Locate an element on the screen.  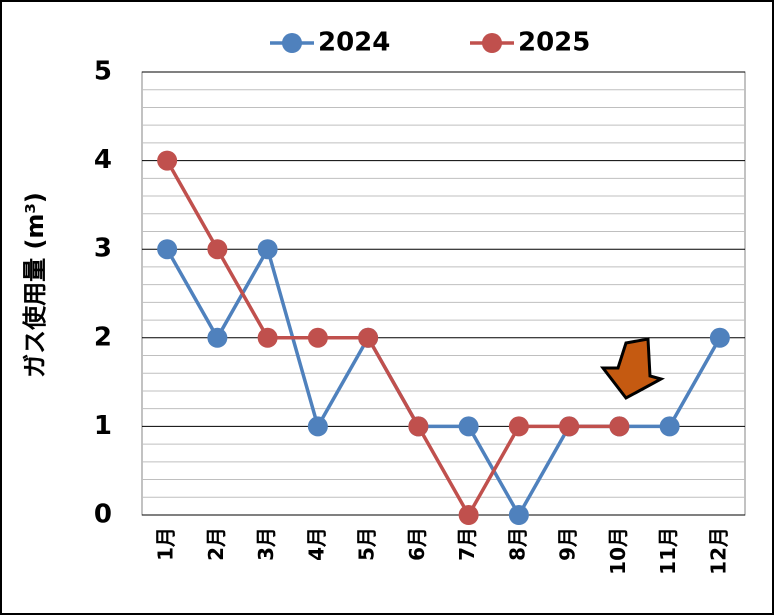
x-tick-label: 1月 is located at coordinates (166, 544).